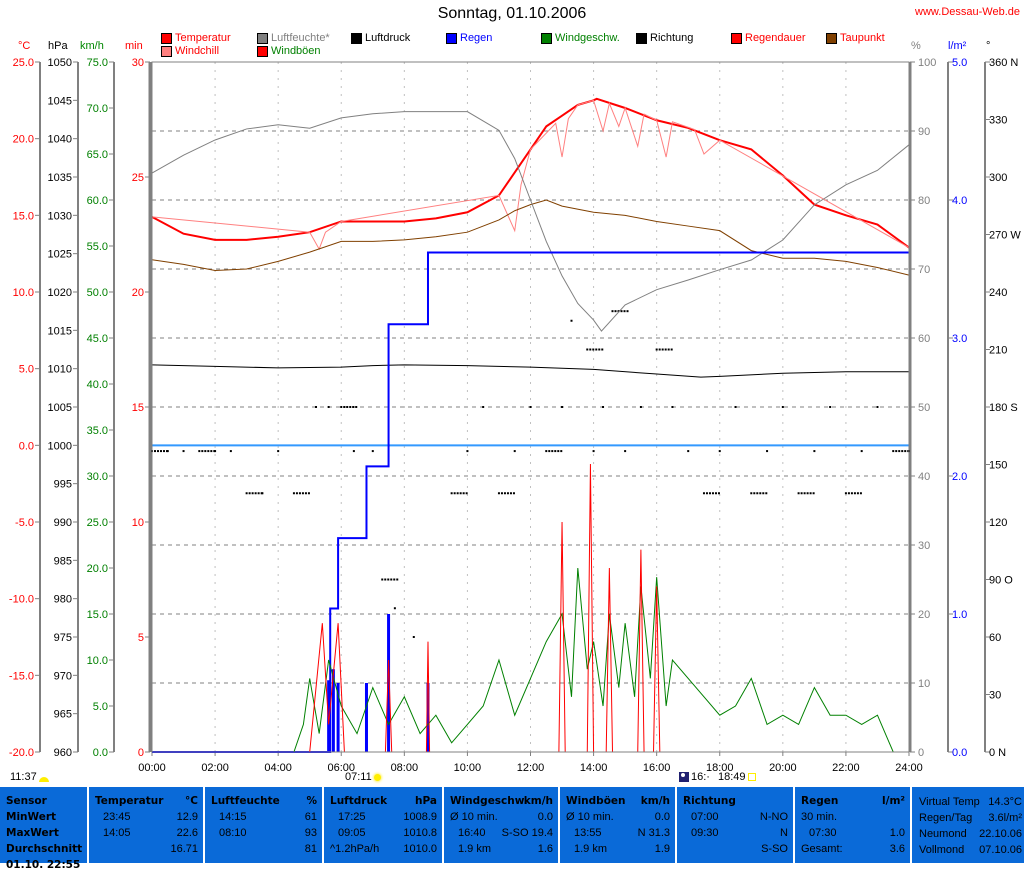 Image resolution: width=1024 pixels, height=873 pixels. I want to click on series-windchill, so click(530, 175).